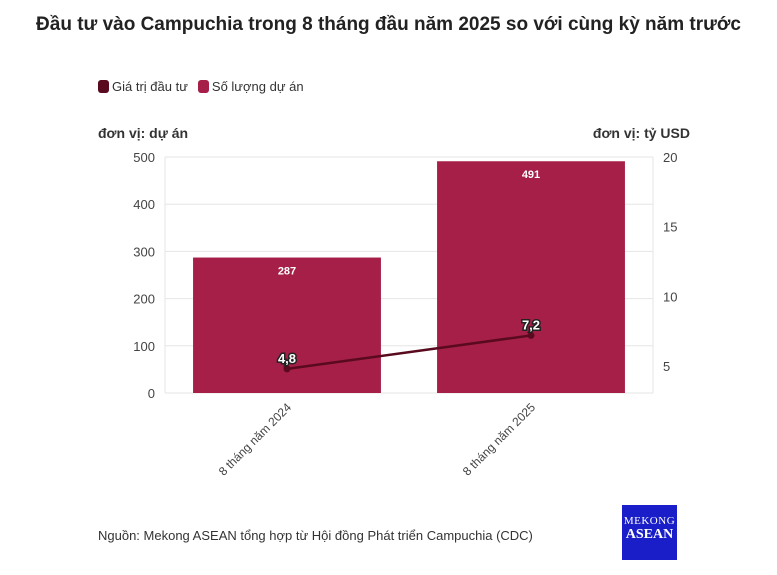 The height and width of the screenshot is (575, 777). I want to click on right-tick-label: 5, so click(666, 366).